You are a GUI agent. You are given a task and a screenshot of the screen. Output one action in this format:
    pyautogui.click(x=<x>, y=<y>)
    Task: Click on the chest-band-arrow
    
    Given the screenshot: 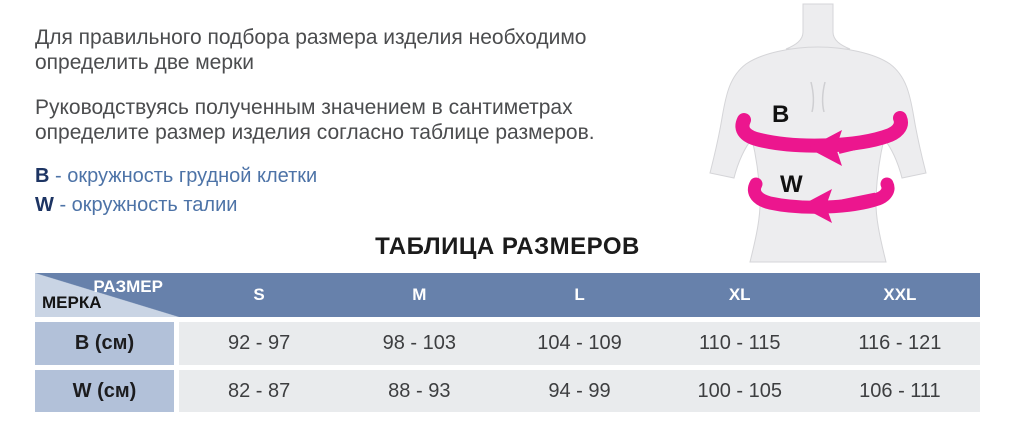 What is the action you would take?
    pyautogui.click(x=821, y=138)
    